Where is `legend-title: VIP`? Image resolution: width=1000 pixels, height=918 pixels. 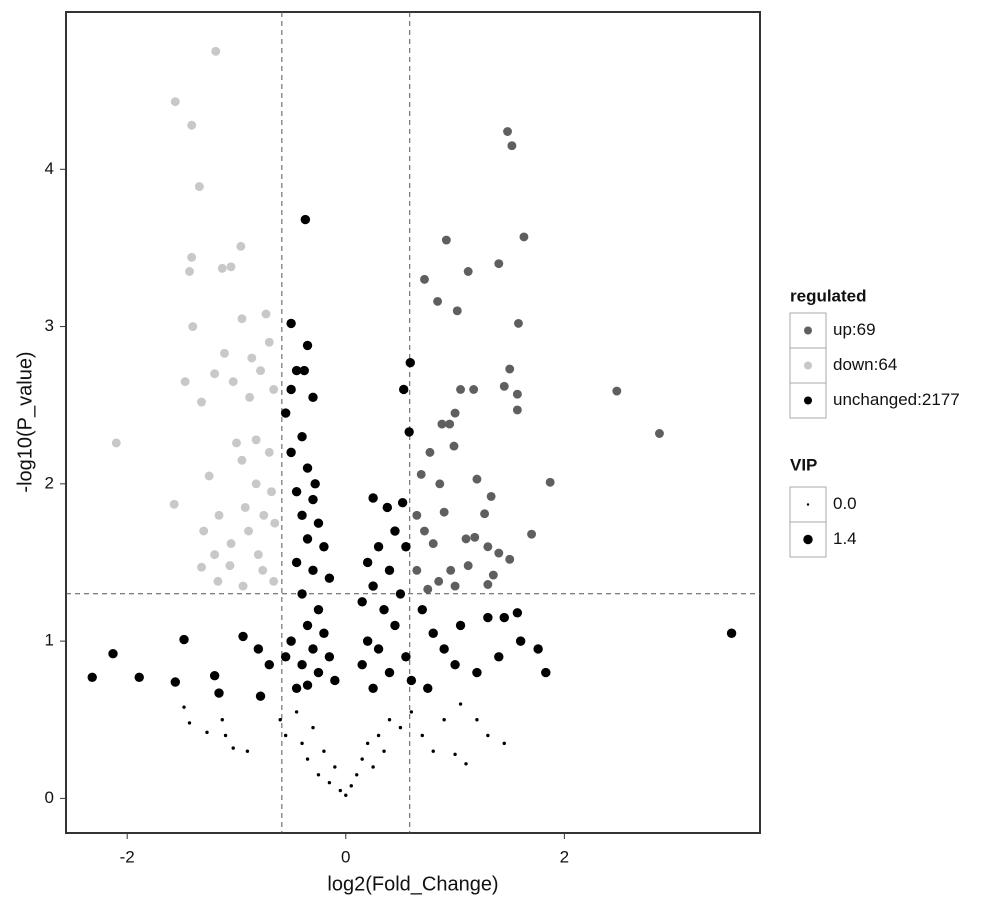 legend-title: VIP is located at coordinates (803, 464).